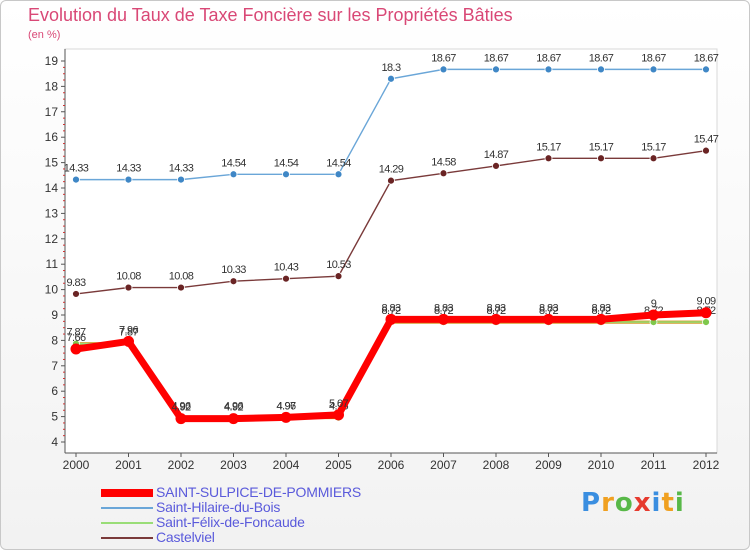 The image size is (750, 550). Describe the element at coordinates (52, 61) in the screenshot. I see `y-tick-label: 19` at that location.